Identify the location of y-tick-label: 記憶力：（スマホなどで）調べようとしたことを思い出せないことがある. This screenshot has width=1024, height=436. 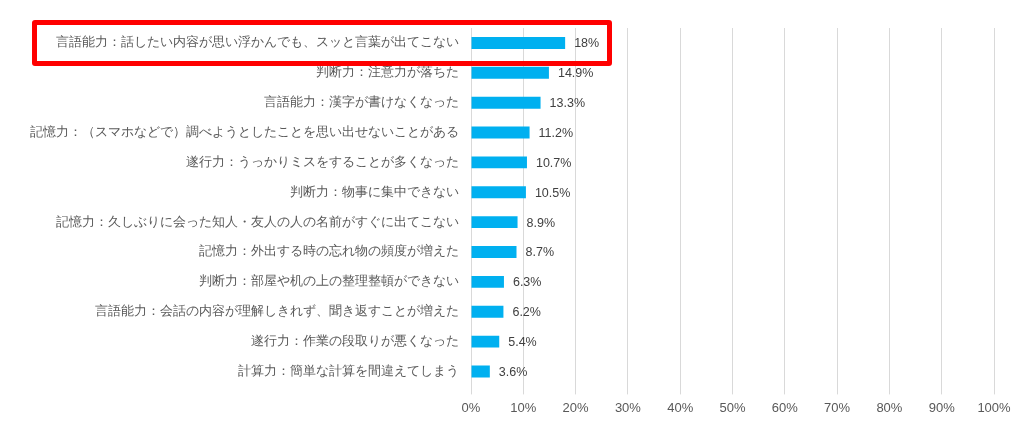
(244, 131).